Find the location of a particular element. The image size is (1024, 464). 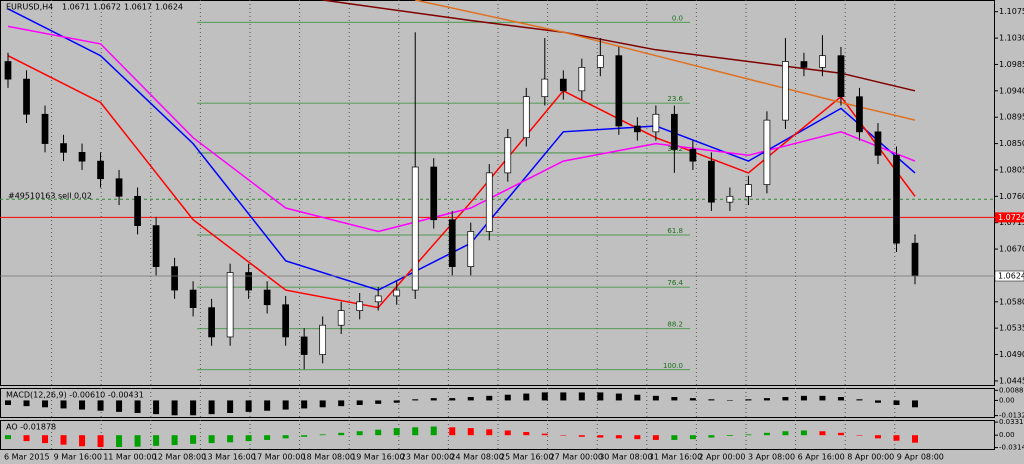

y-tick-label: 0.03312 is located at coordinates (1011, 422).